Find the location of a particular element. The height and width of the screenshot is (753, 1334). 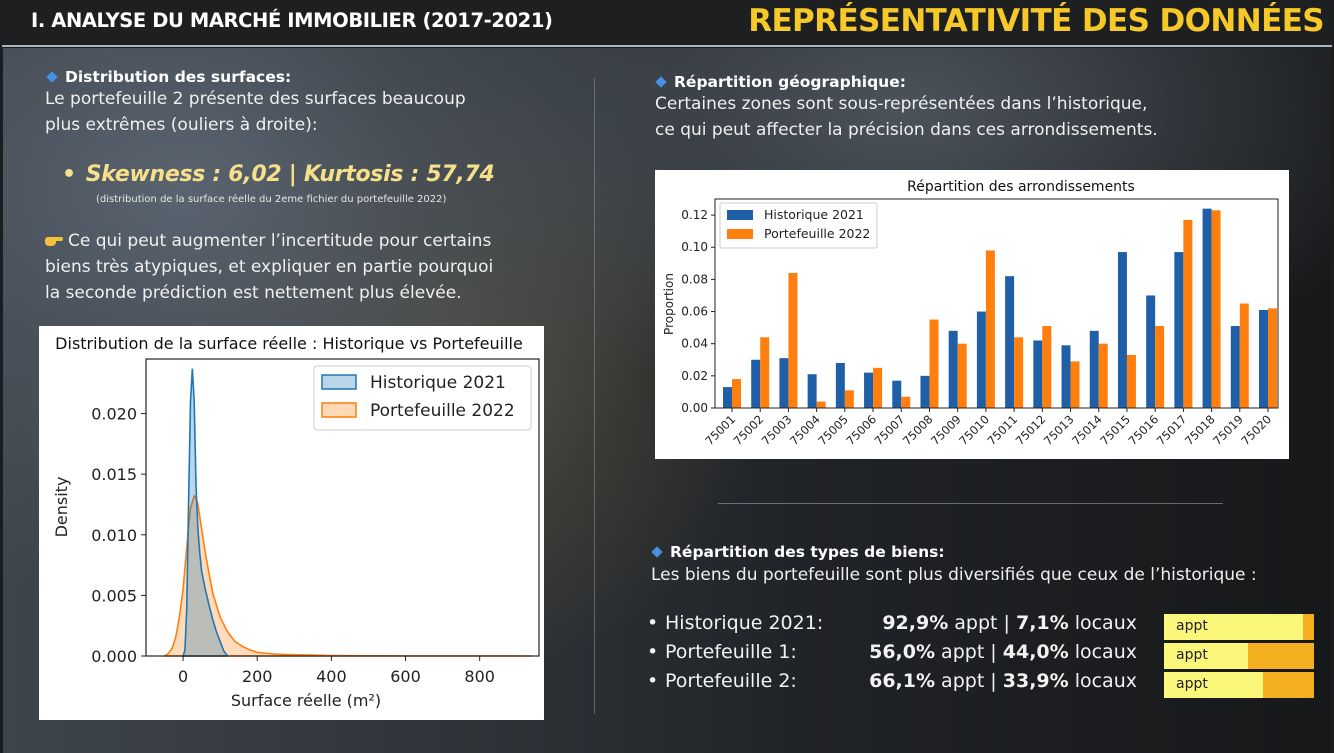

geo-heading: Répartition géographique: is located at coordinates (975, 82).